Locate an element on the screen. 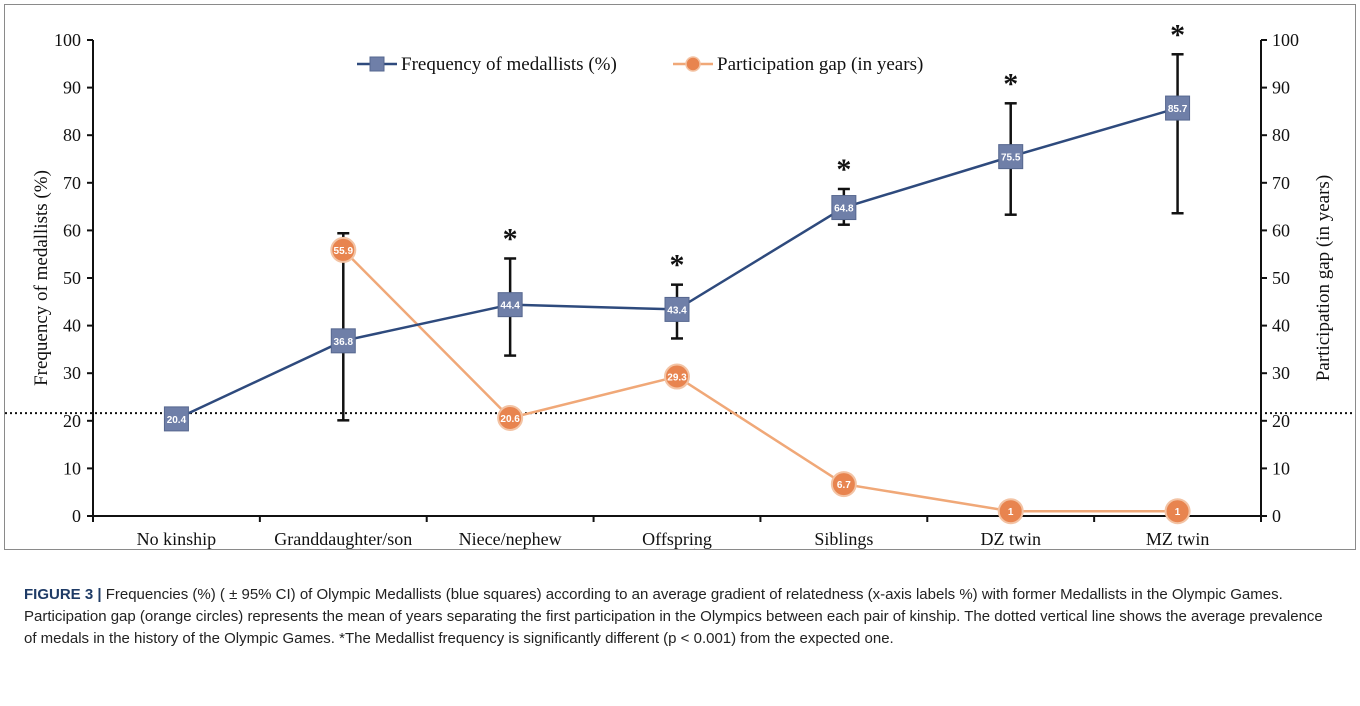  x-tick-label: DZ twin is located at coordinates (1010, 539).